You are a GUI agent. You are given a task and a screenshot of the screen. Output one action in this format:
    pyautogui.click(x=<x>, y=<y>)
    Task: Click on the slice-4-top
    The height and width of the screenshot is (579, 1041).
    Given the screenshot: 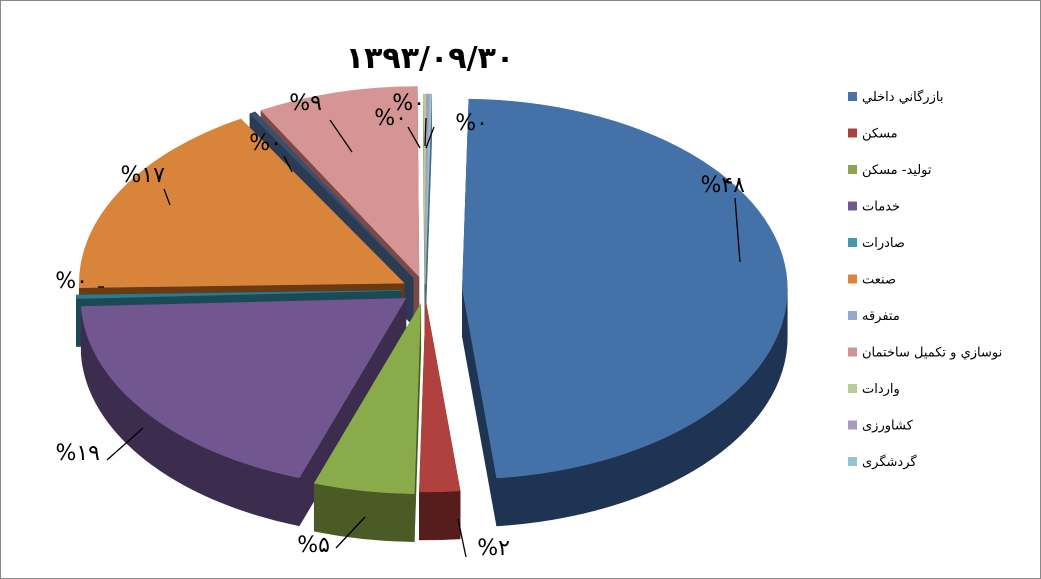 What is the action you would take?
    pyautogui.click(x=239, y=294)
    